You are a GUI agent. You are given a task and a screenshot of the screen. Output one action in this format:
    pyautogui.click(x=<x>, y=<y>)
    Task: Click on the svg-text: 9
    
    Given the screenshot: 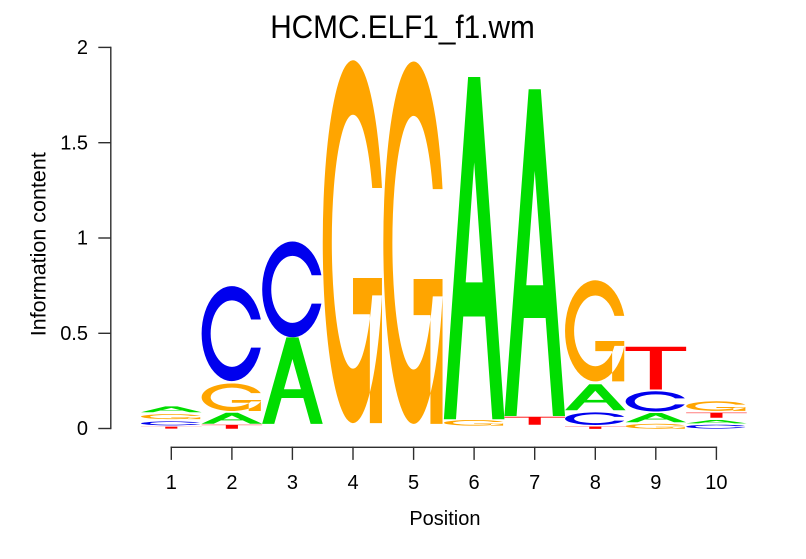 What is the action you would take?
    pyautogui.click(x=655, y=483)
    